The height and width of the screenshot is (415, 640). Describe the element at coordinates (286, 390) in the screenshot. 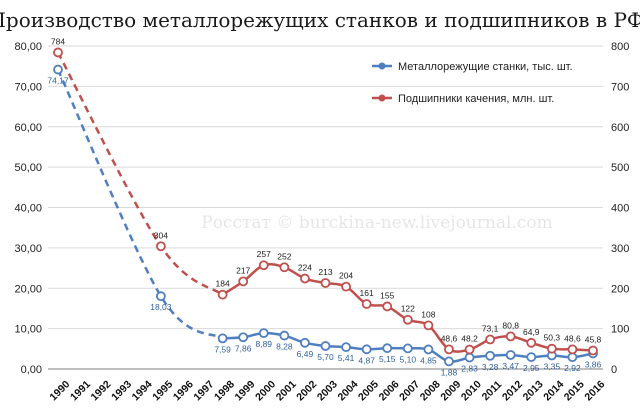

I see `x-tick-label: 2001` at that location.